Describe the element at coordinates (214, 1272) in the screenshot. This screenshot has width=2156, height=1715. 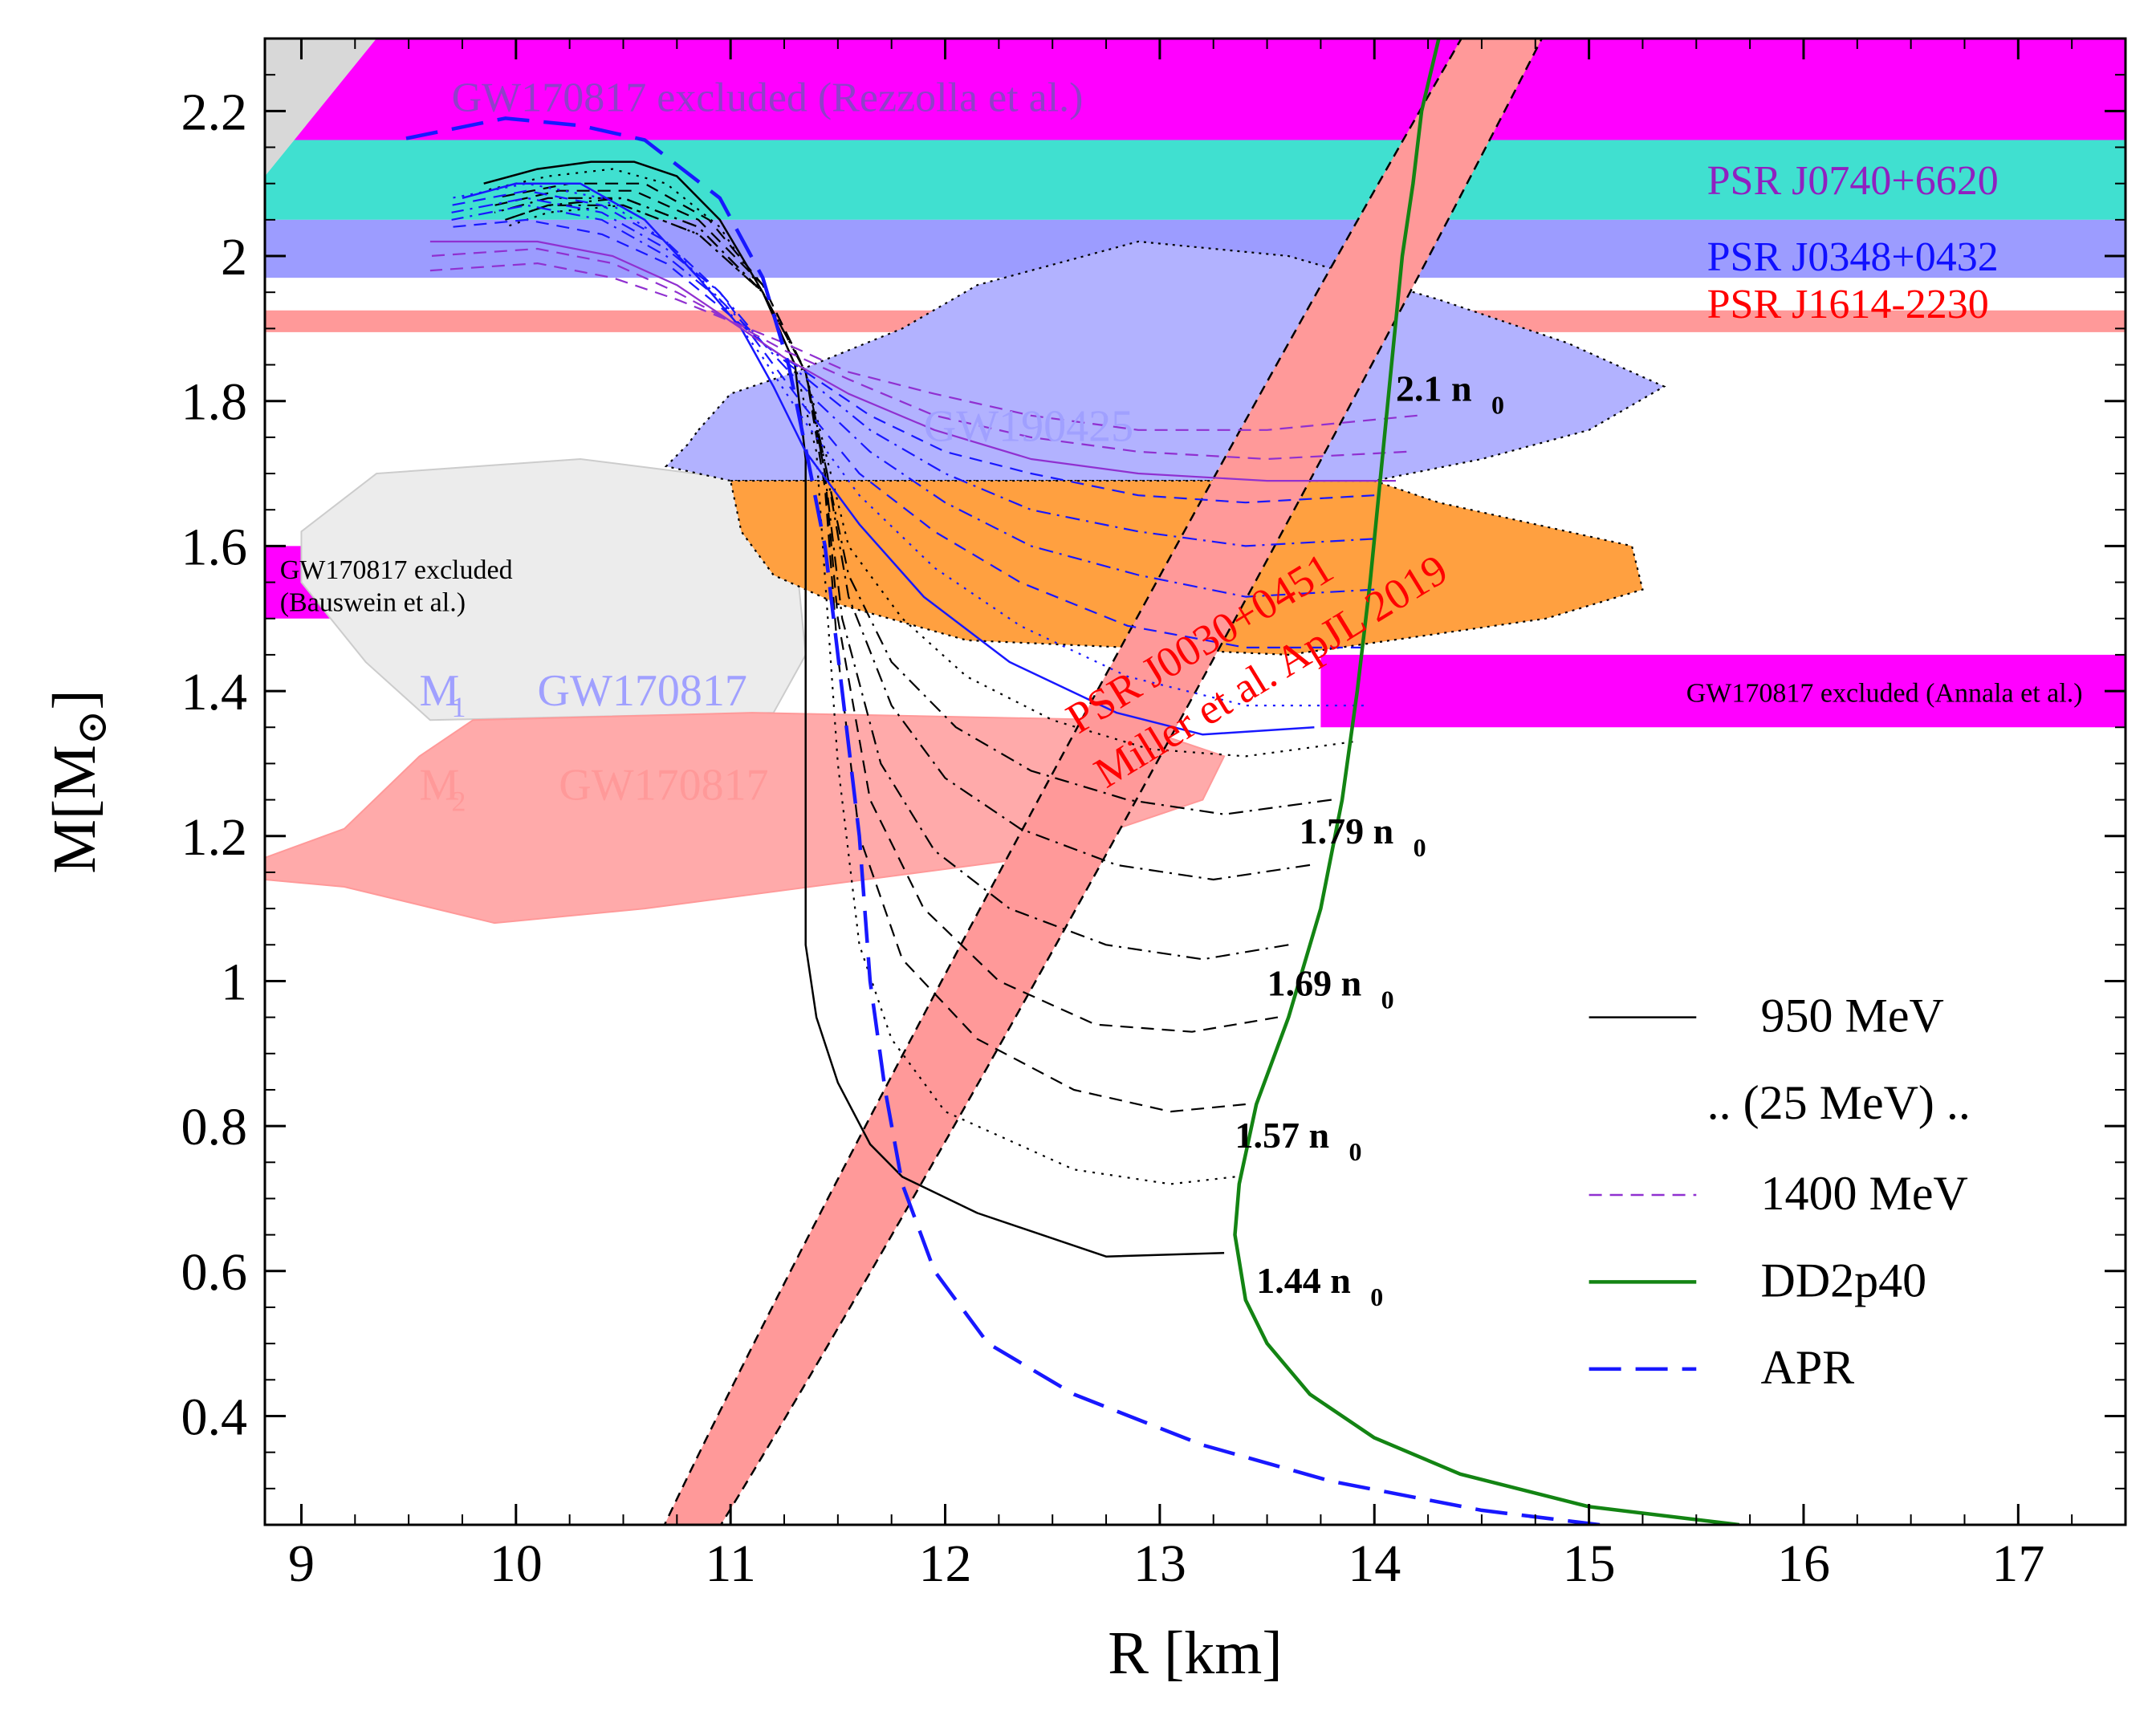
I see `y-tick-label: 0.6` at that location.